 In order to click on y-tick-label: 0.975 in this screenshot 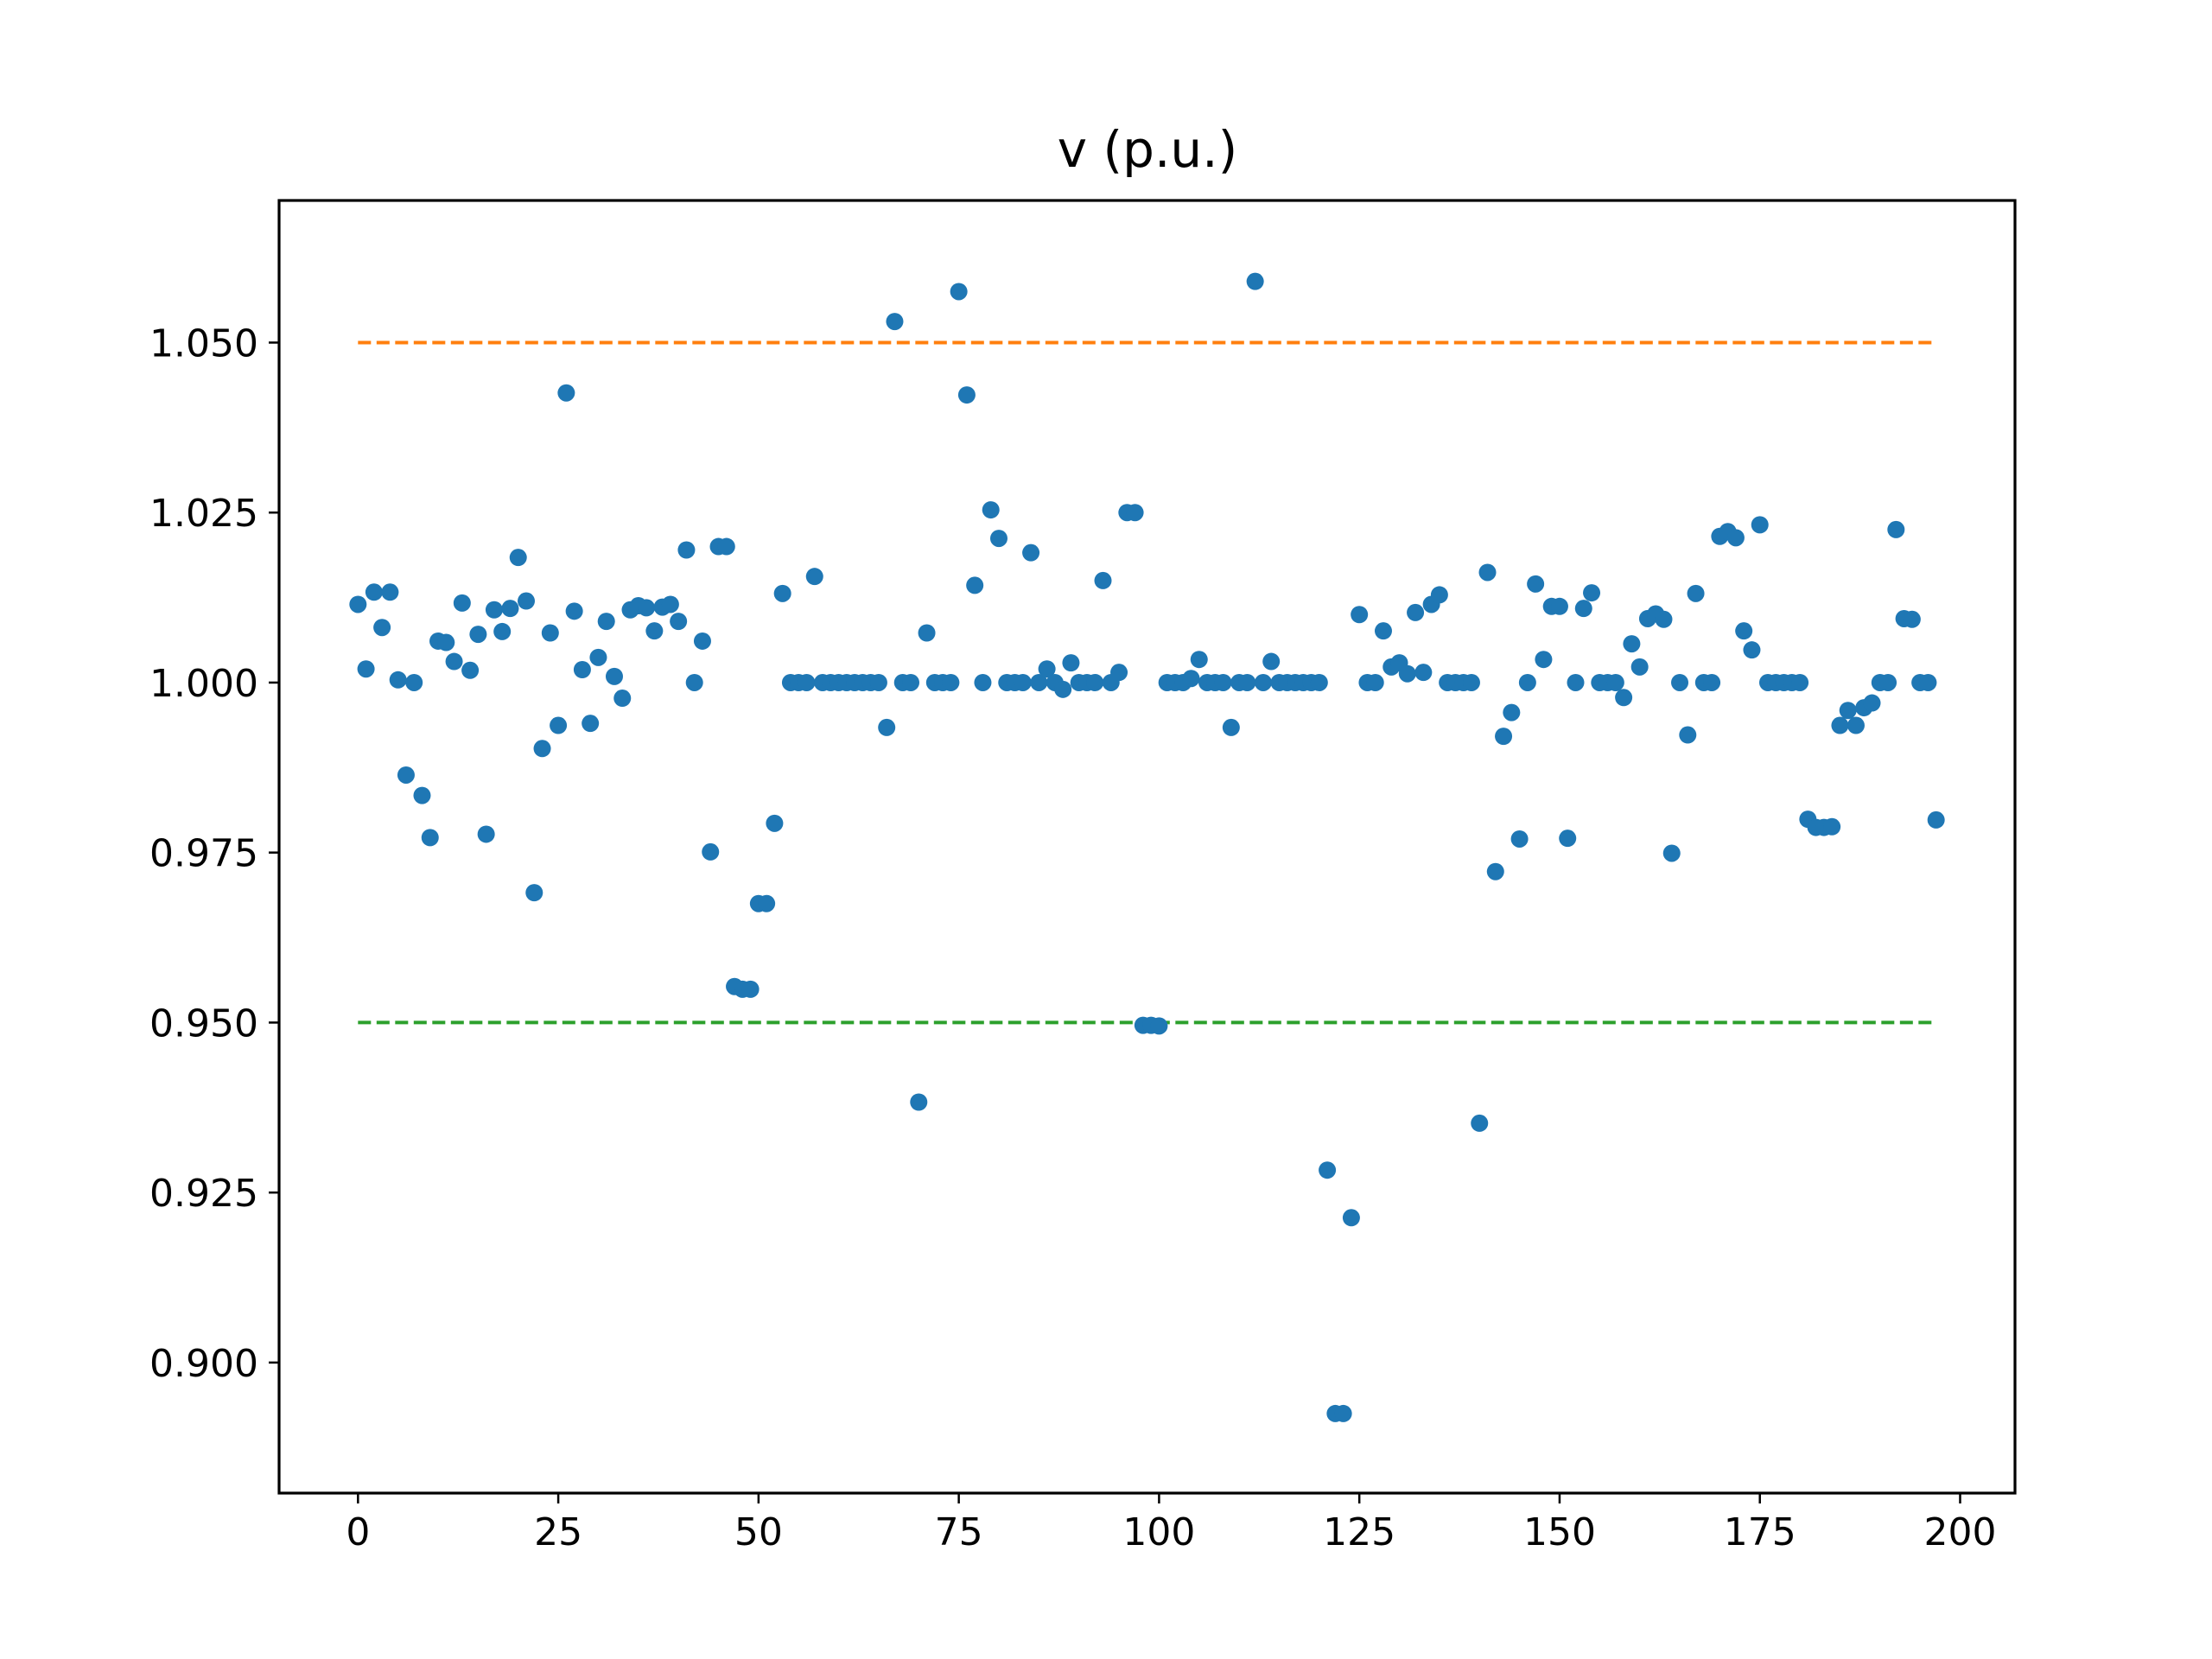, I will do `click(203, 854)`.